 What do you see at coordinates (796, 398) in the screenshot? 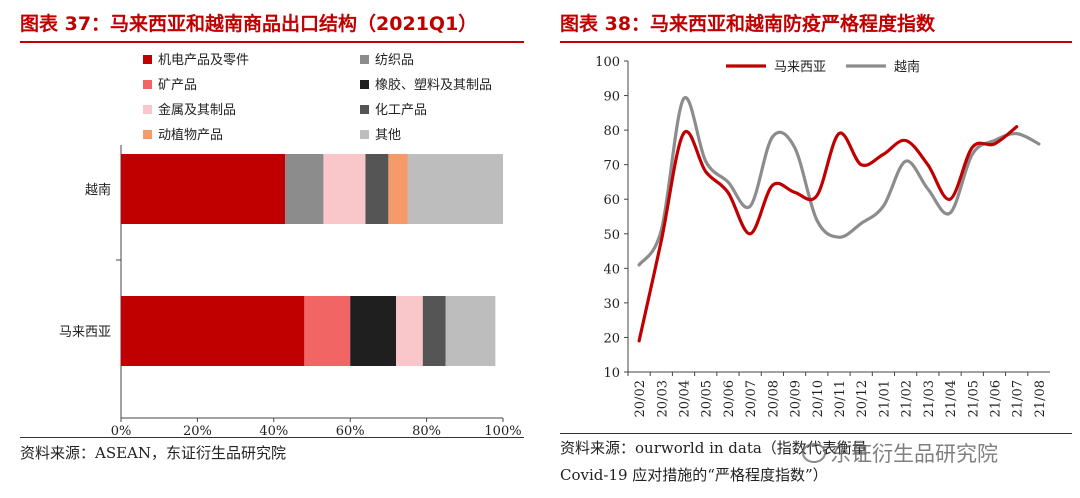
I see `x-tick-label-7: 20/09` at bounding box center [796, 398].